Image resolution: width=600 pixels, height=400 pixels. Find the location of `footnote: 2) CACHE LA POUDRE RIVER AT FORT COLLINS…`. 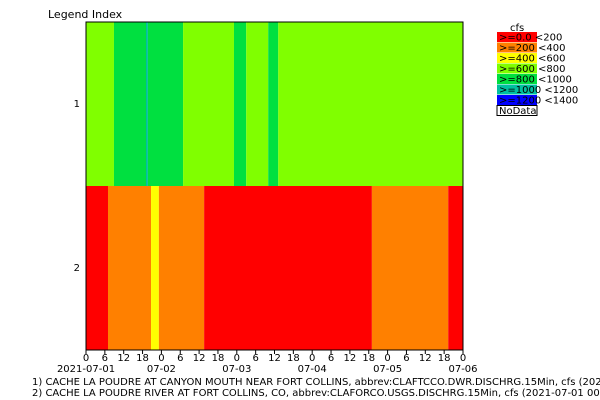

footnote: 2) CACHE LA POUDRE RIVER AT FORT COLLINS… is located at coordinates (316, 393).